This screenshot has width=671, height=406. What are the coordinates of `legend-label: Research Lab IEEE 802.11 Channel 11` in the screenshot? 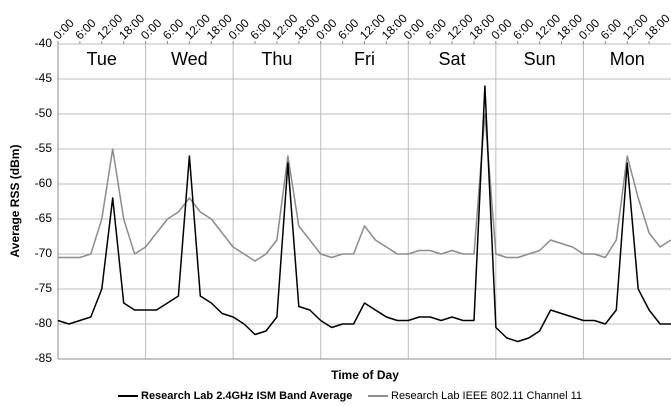 It's located at (486, 396).